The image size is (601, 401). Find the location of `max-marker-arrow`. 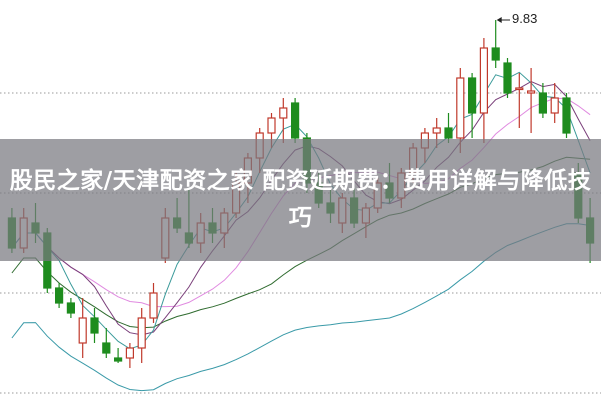

max-marker-arrow is located at coordinates (499, 20).